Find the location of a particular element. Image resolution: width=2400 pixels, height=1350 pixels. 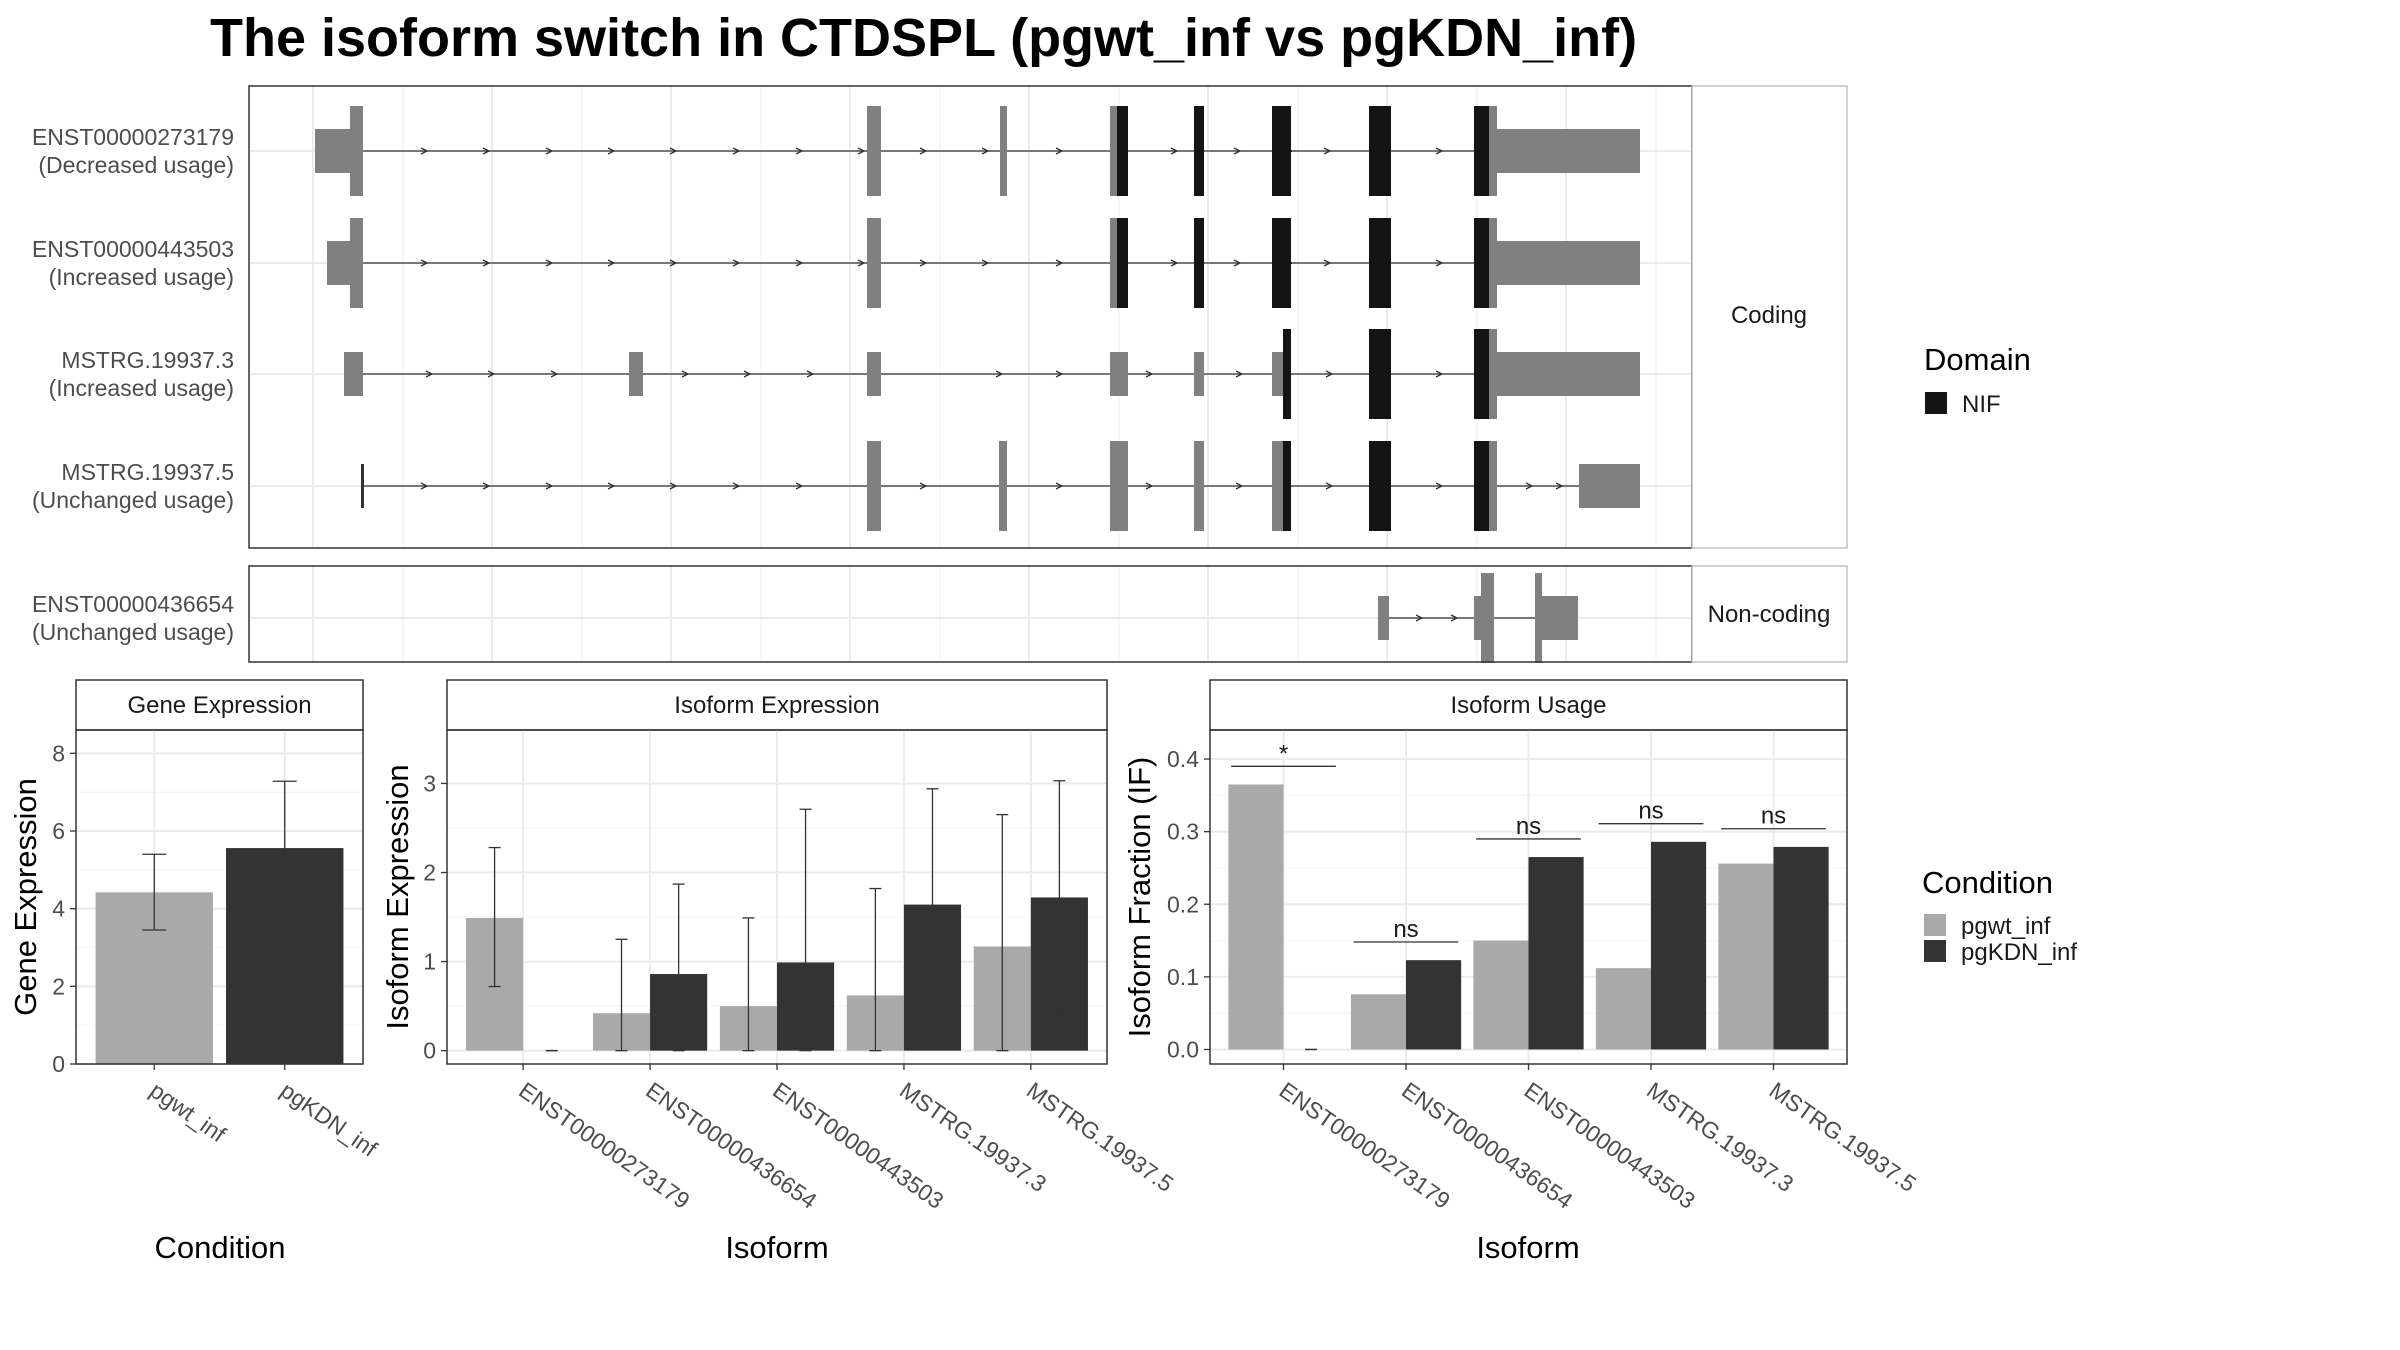

y-tick-label: 2 is located at coordinates (58, 986).